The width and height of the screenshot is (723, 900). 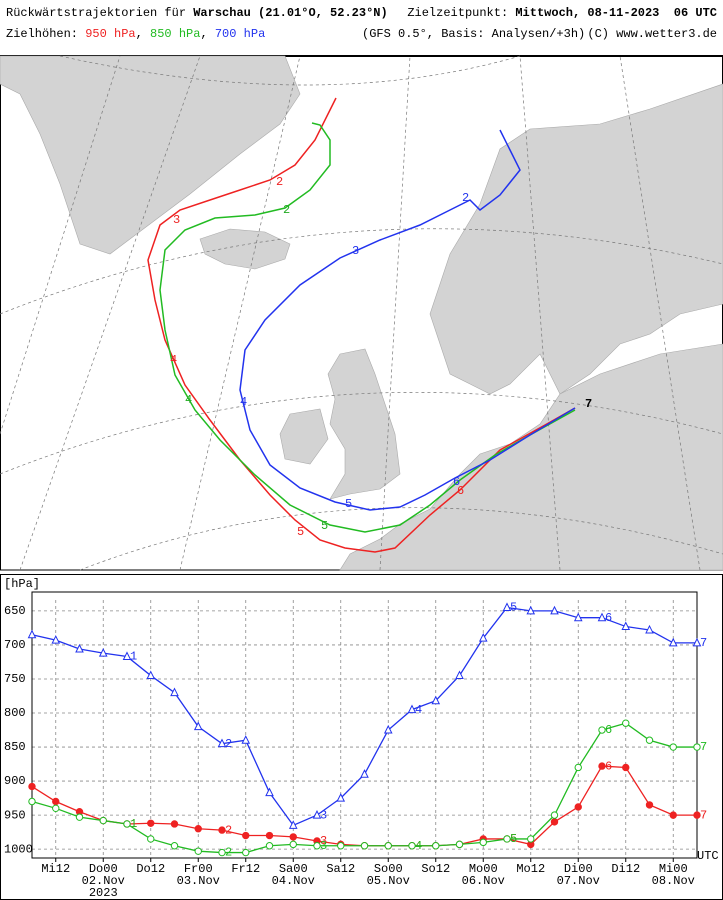 What do you see at coordinates (150, 155) in the screenshot?
I see `greenland` at bounding box center [150, 155].